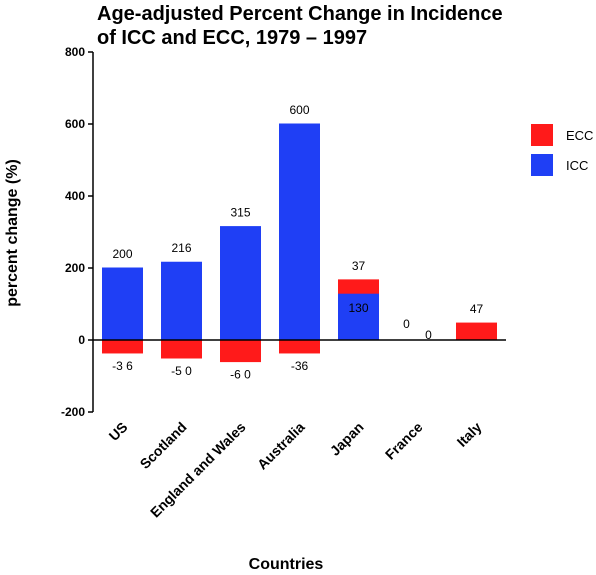  What do you see at coordinates (542, 135) in the screenshot?
I see `legend-swatch-ecc` at bounding box center [542, 135].